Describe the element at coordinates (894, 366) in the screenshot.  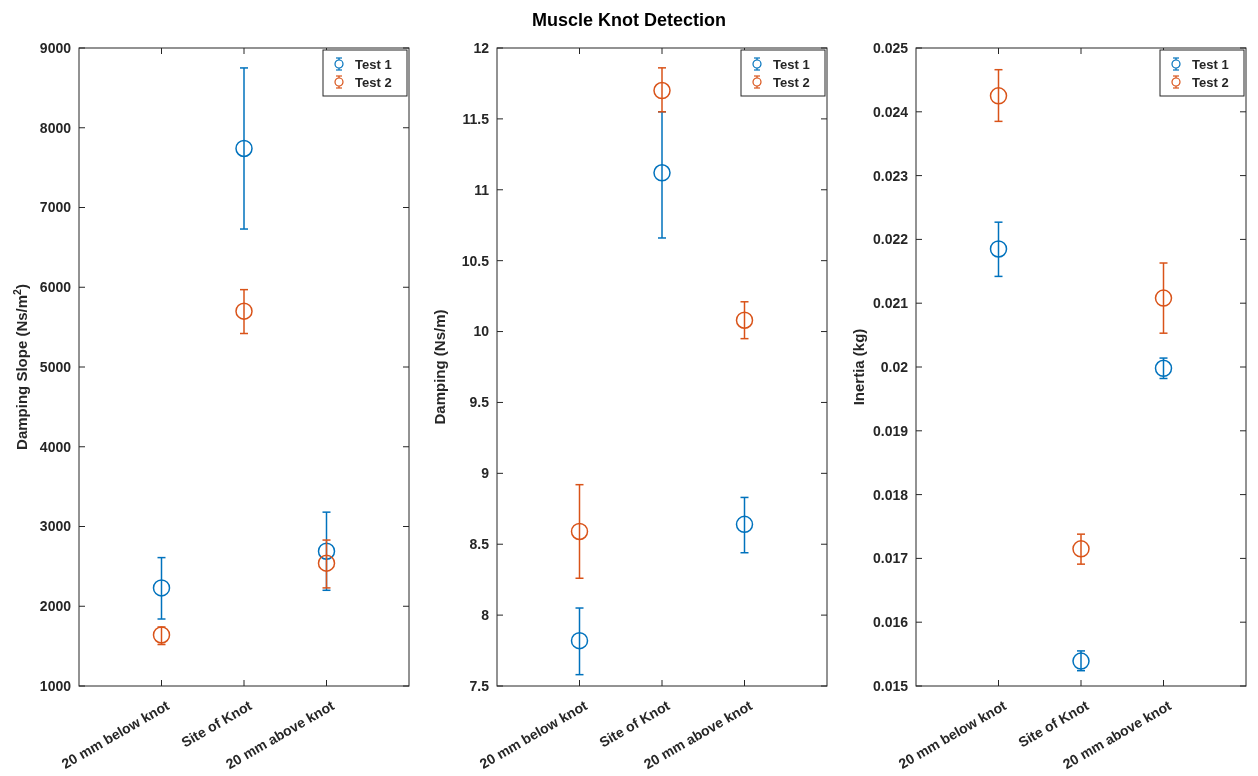
I see `y-tick-label: 0.02` at that location.